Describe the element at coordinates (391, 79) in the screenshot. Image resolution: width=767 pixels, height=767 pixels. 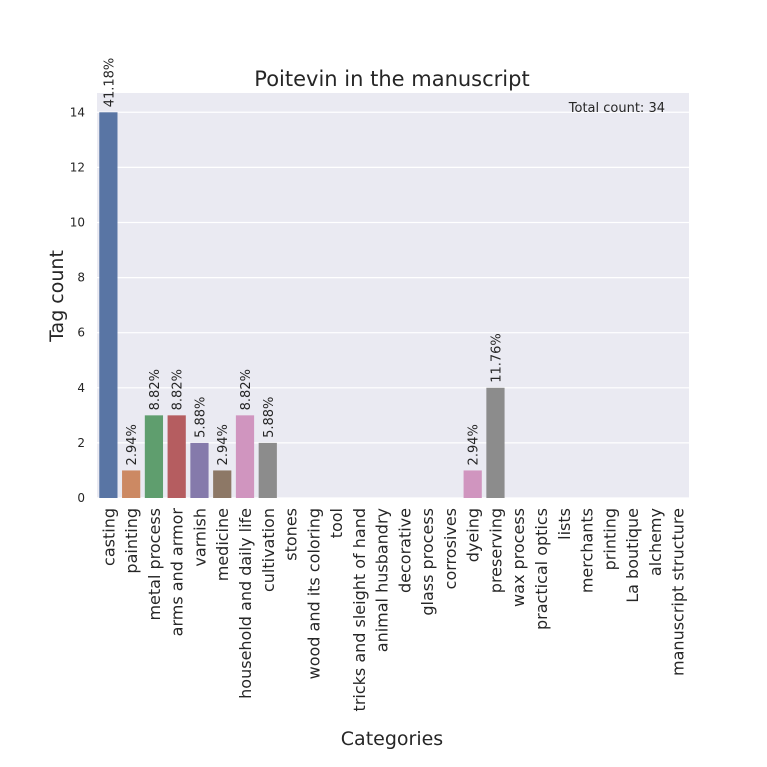
I see `chart-title: Poitevin in the manuscript` at that location.